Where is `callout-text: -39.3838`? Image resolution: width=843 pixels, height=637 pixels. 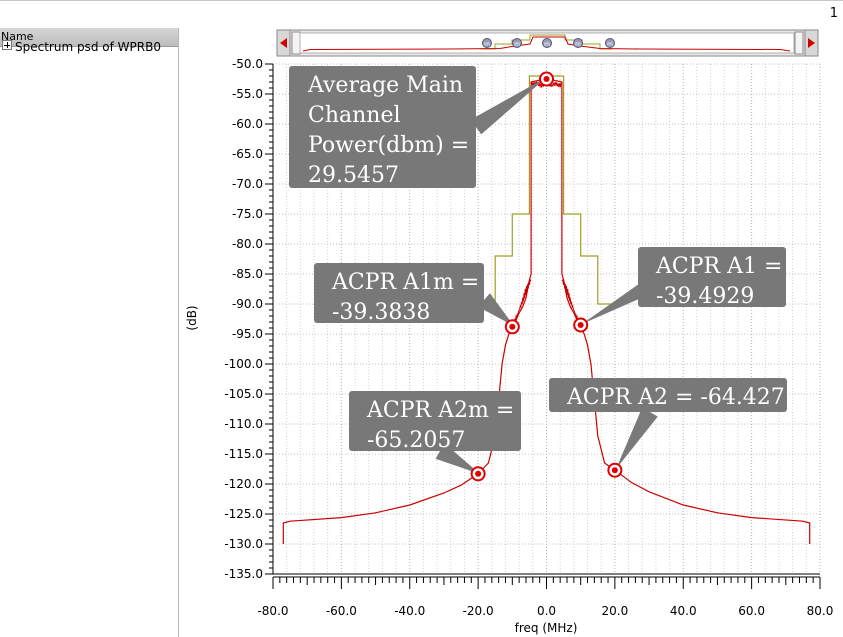 callout-text: -39.3838 is located at coordinates (381, 312).